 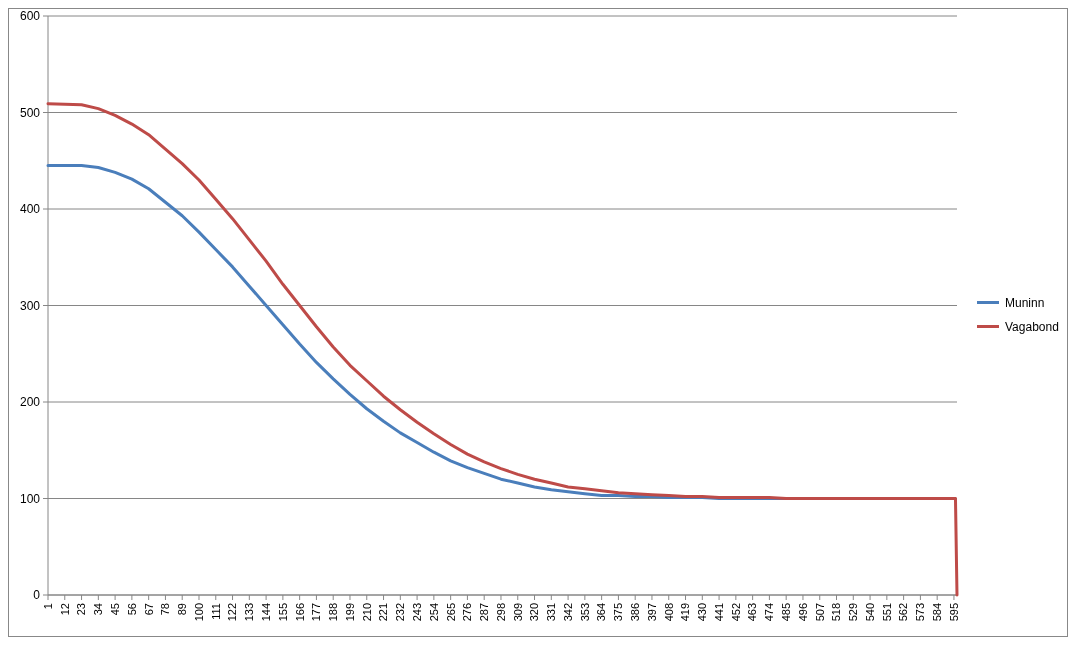 What do you see at coordinates (450, 612) in the screenshot?
I see `x-tick-label: 265` at bounding box center [450, 612].